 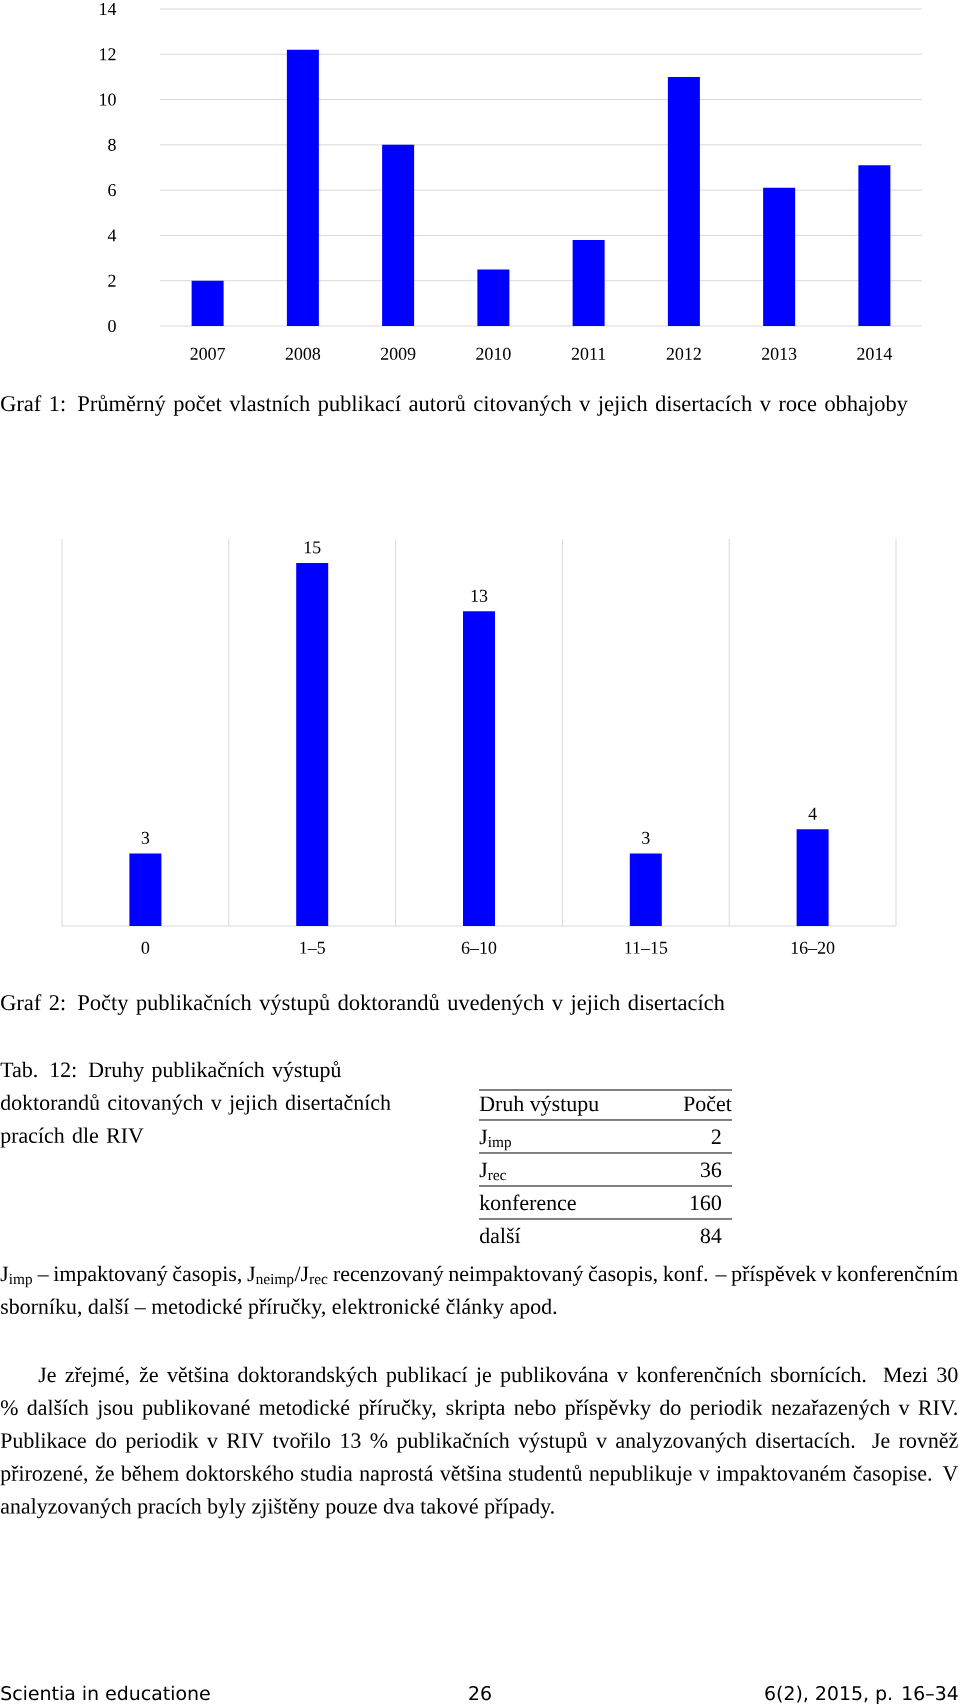 What do you see at coordinates (875, 353) in the screenshot?
I see `x-tick-label: 2014` at bounding box center [875, 353].